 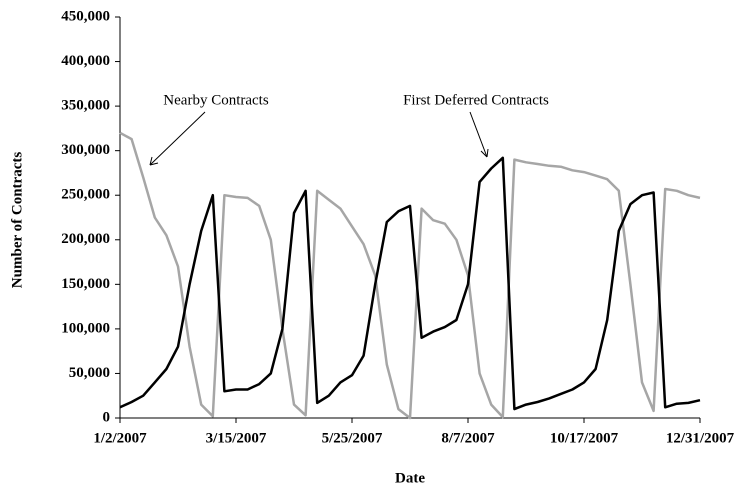 I want to click on y-tick-label: 400,000, so click(x=85, y=61).